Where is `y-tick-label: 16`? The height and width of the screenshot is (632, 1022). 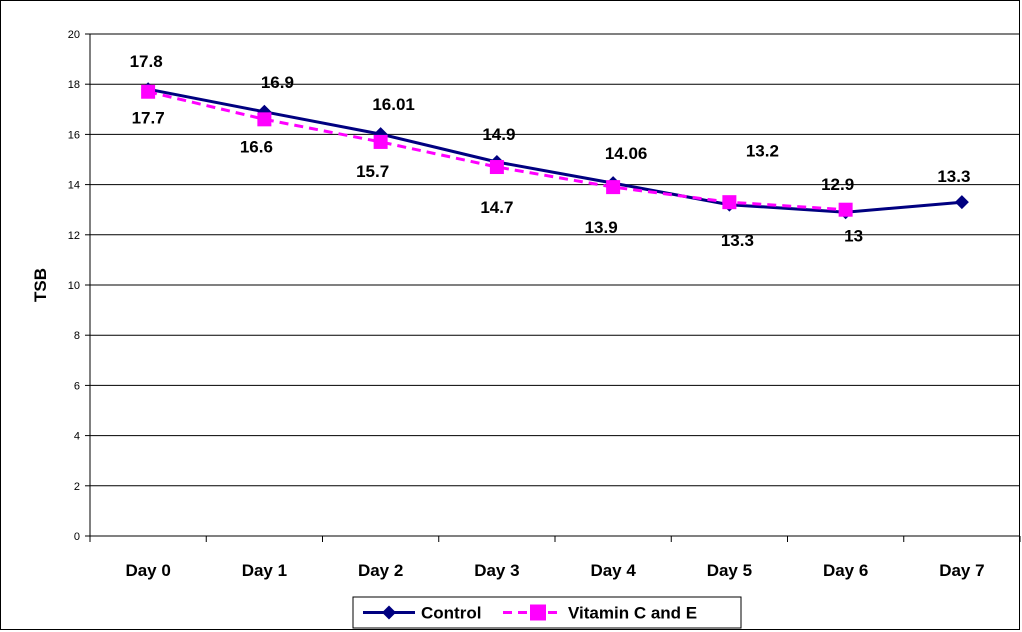 y-tick-label: 16 is located at coordinates (74, 135).